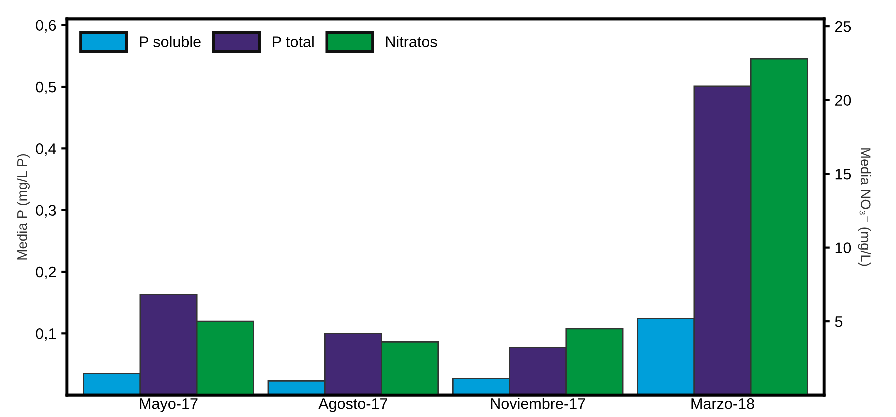  What do you see at coordinates (844, 26) in the screenshot?
I see `y2-tick-label: 25` at bounding box center [844, 26].